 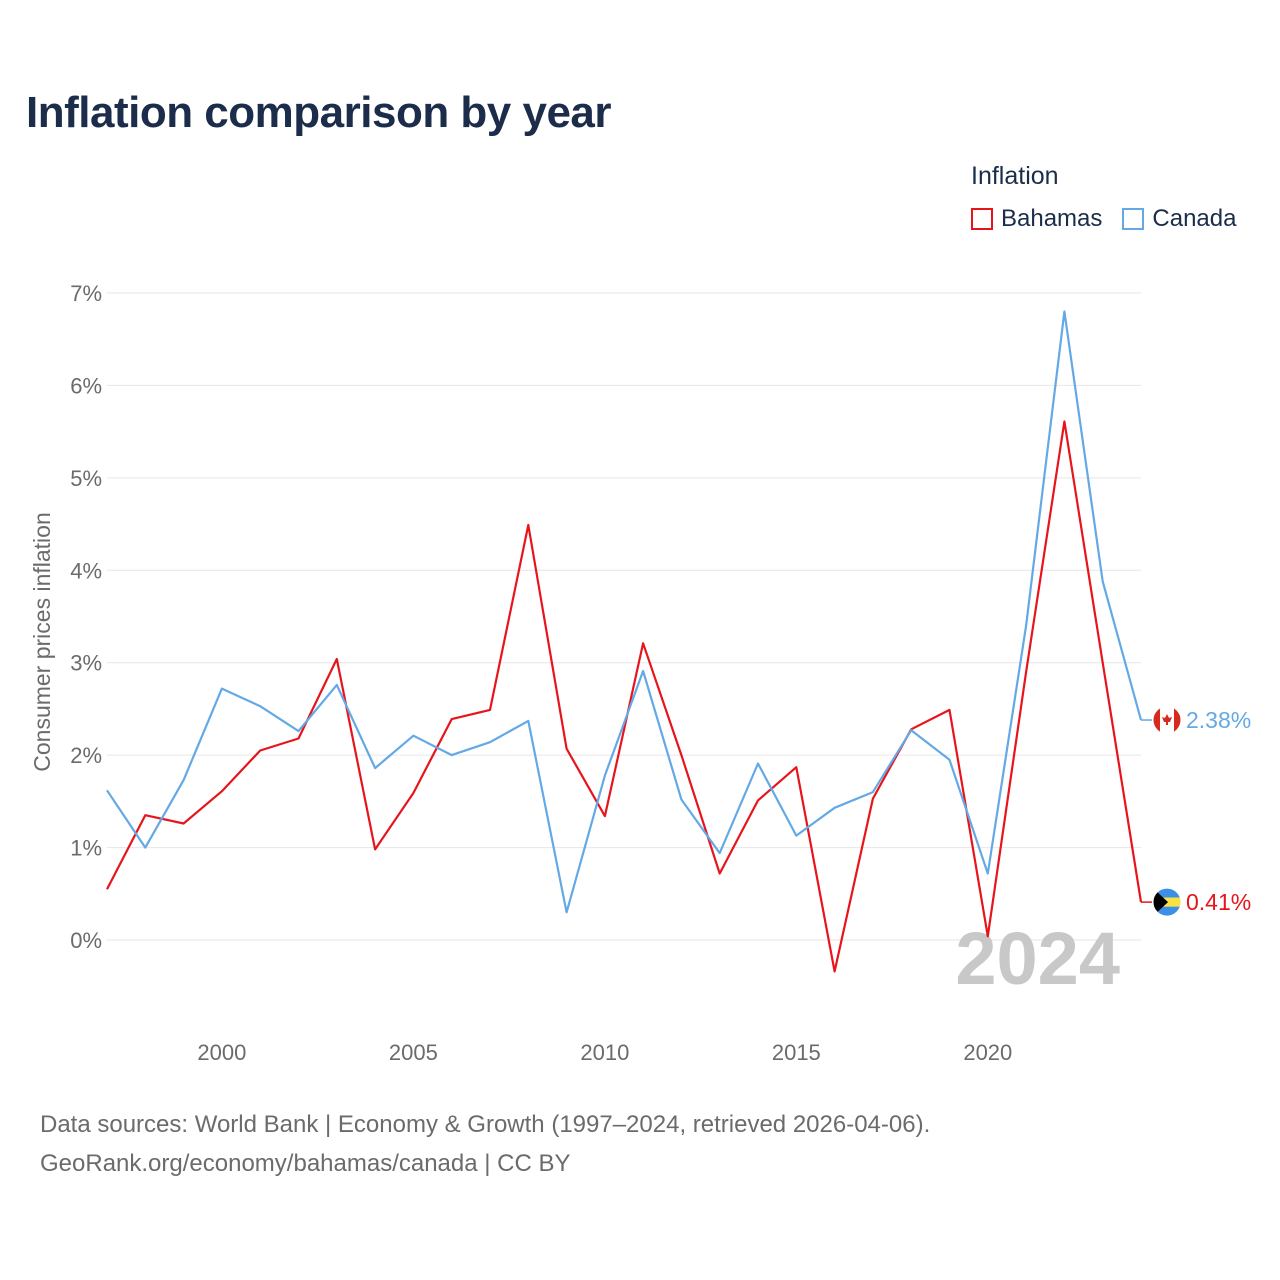 What do you see at coordinates (1167, 720) in the screenshot?
I see `canada-flag-icon` at bounding box center [1167, 720].